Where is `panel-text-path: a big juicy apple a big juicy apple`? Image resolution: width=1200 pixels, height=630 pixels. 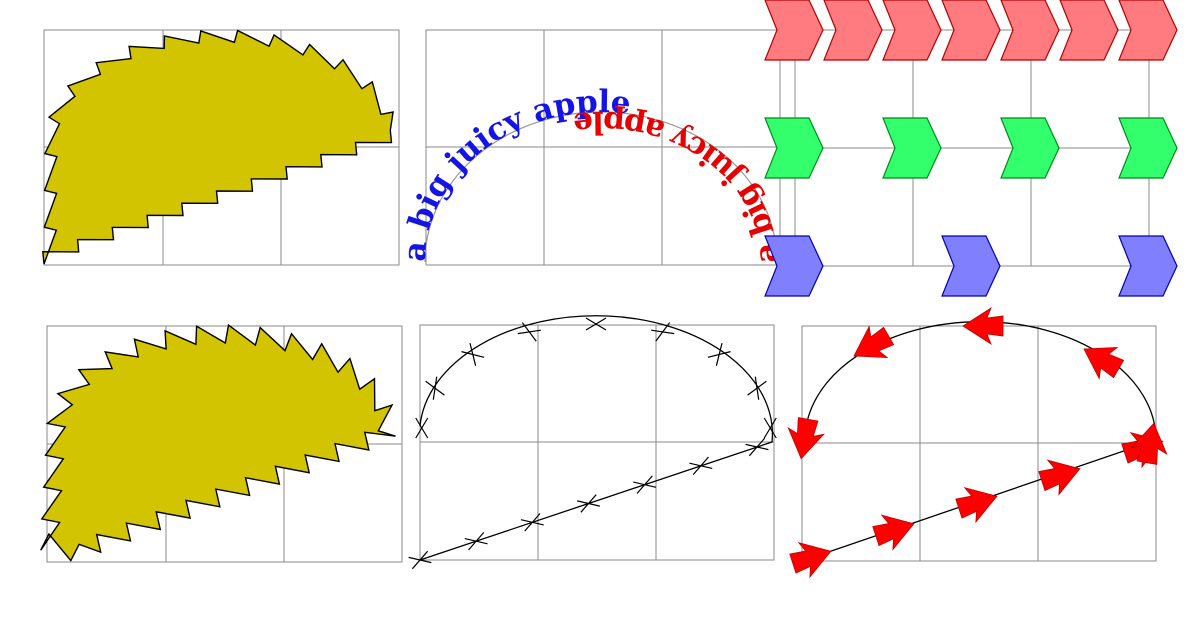
panel-text-path: a big juicy apple a big juicy apple is located at coordinates (591, 147).